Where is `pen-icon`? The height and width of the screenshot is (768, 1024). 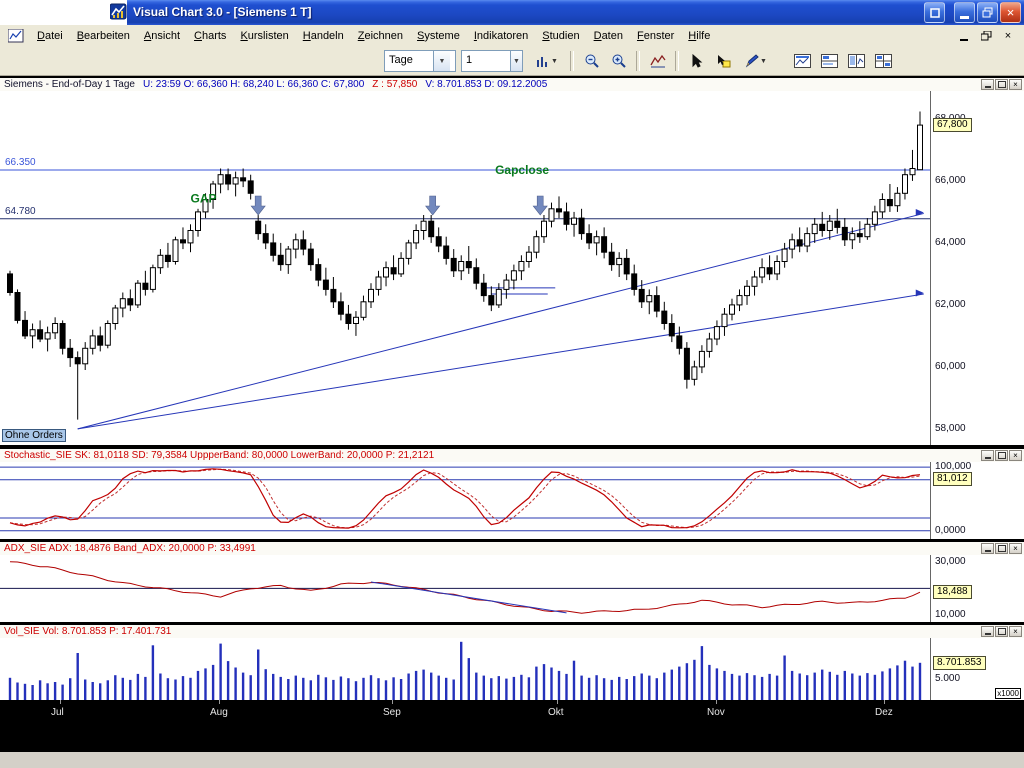
pen-icon is located at coordinates (752, 61).